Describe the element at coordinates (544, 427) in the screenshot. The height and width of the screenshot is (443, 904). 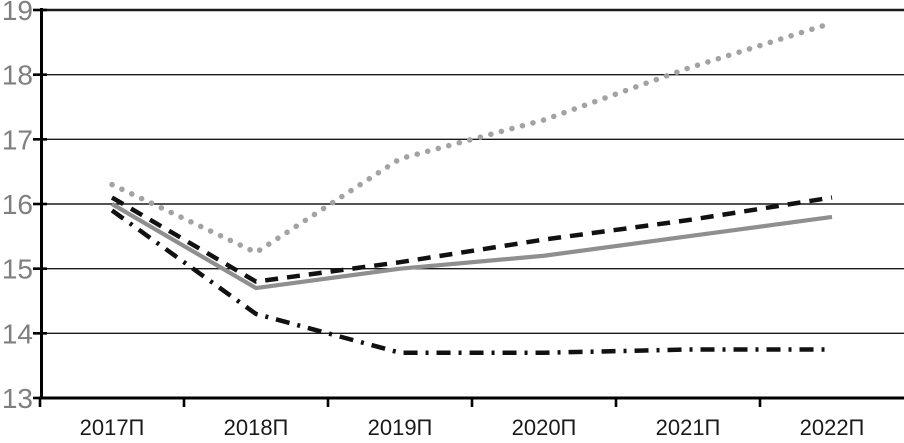
I see `x-axis-label: 2020П` at that location.